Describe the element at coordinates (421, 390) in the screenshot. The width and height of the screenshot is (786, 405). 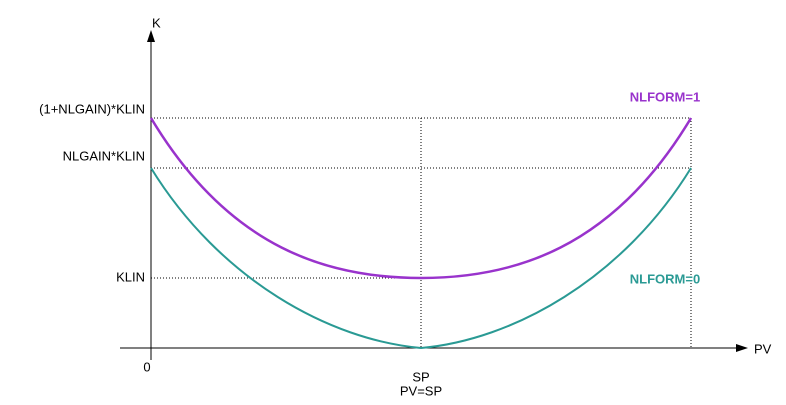
I see `x-label: PV=SP` at that location.